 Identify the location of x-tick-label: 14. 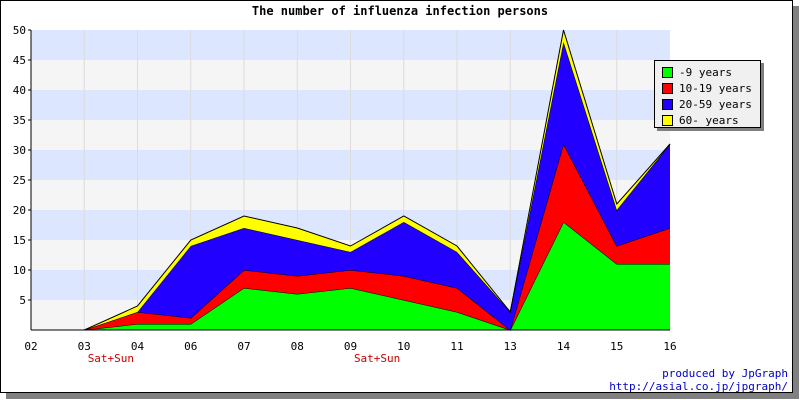
(564, 346).